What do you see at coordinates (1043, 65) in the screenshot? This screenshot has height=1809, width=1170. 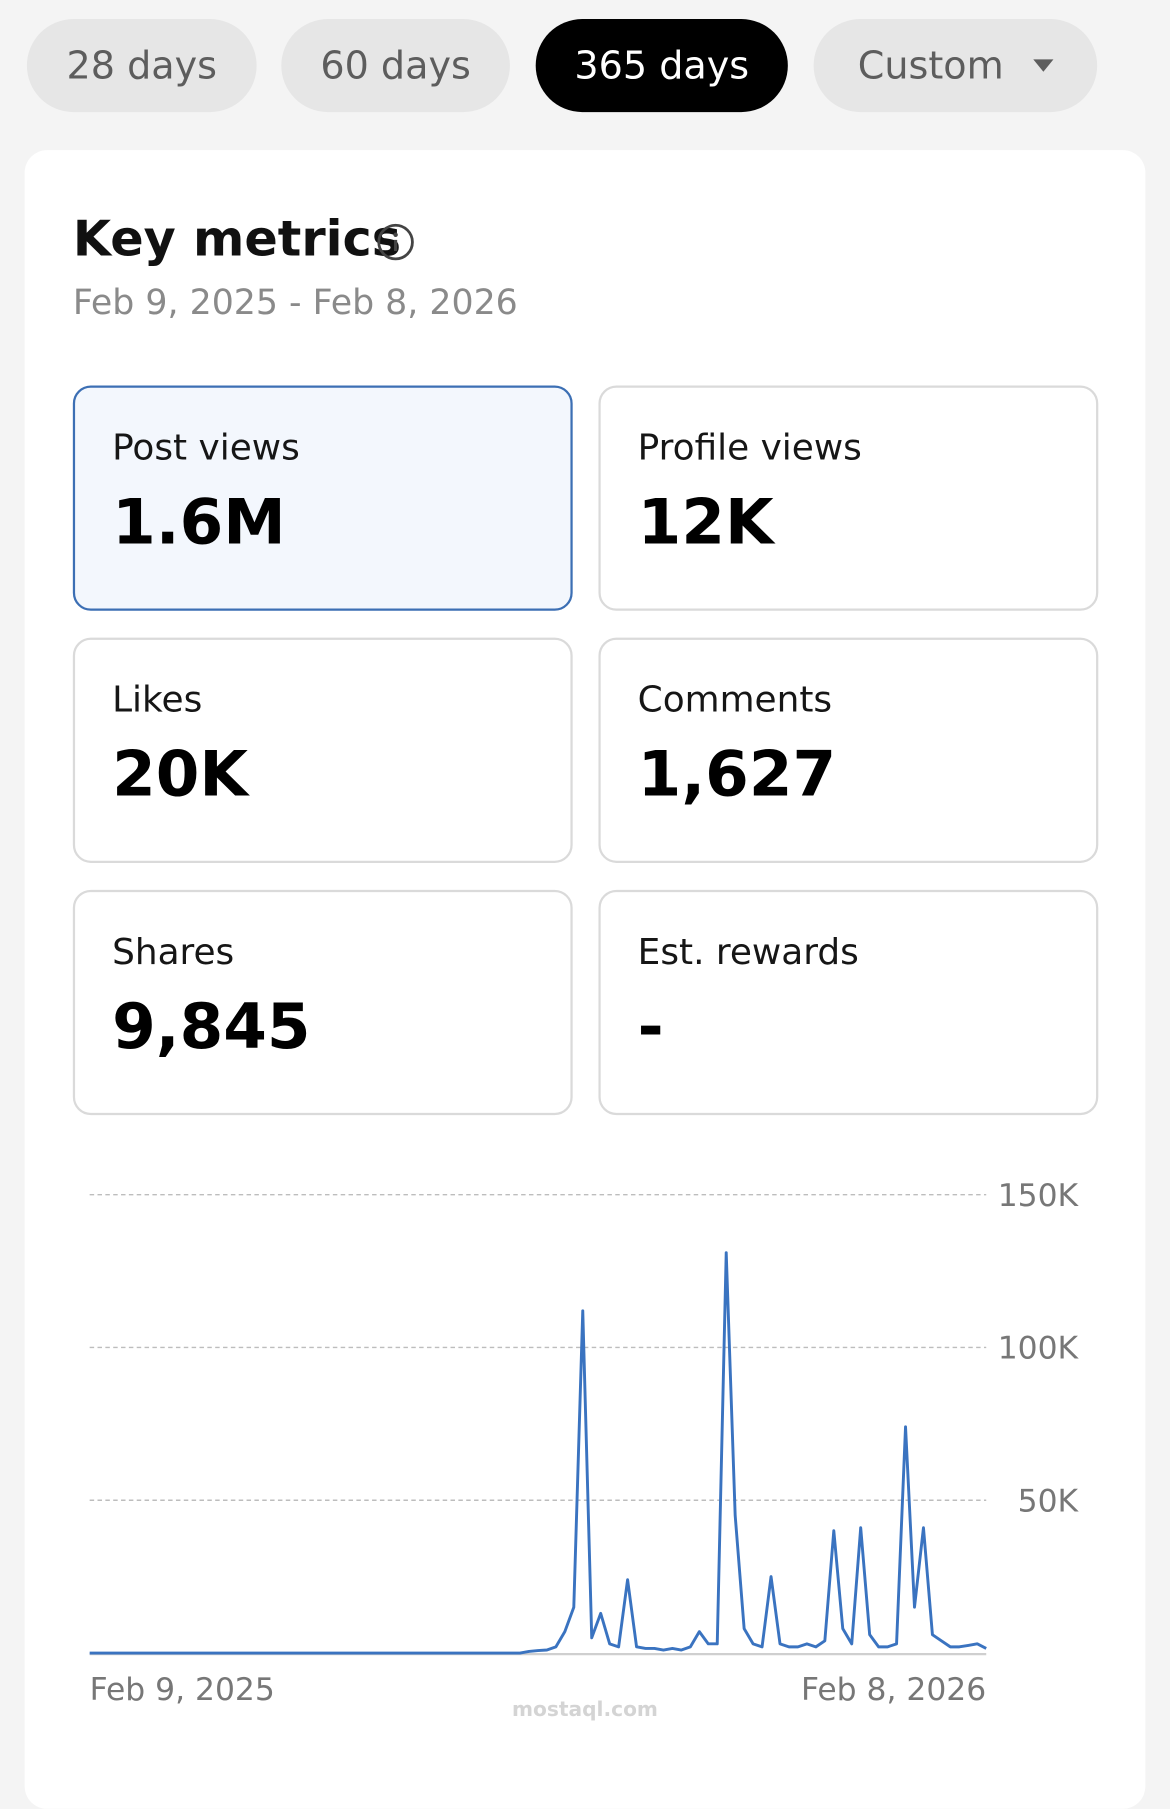 I see `dropdown-arrow` at bounding box center [1043, 65].